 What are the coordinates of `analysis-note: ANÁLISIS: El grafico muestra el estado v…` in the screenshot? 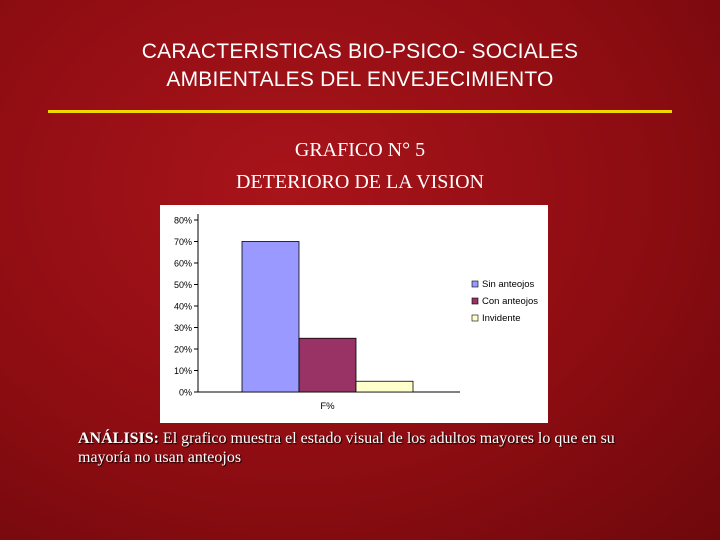 It's located at (373, 448).